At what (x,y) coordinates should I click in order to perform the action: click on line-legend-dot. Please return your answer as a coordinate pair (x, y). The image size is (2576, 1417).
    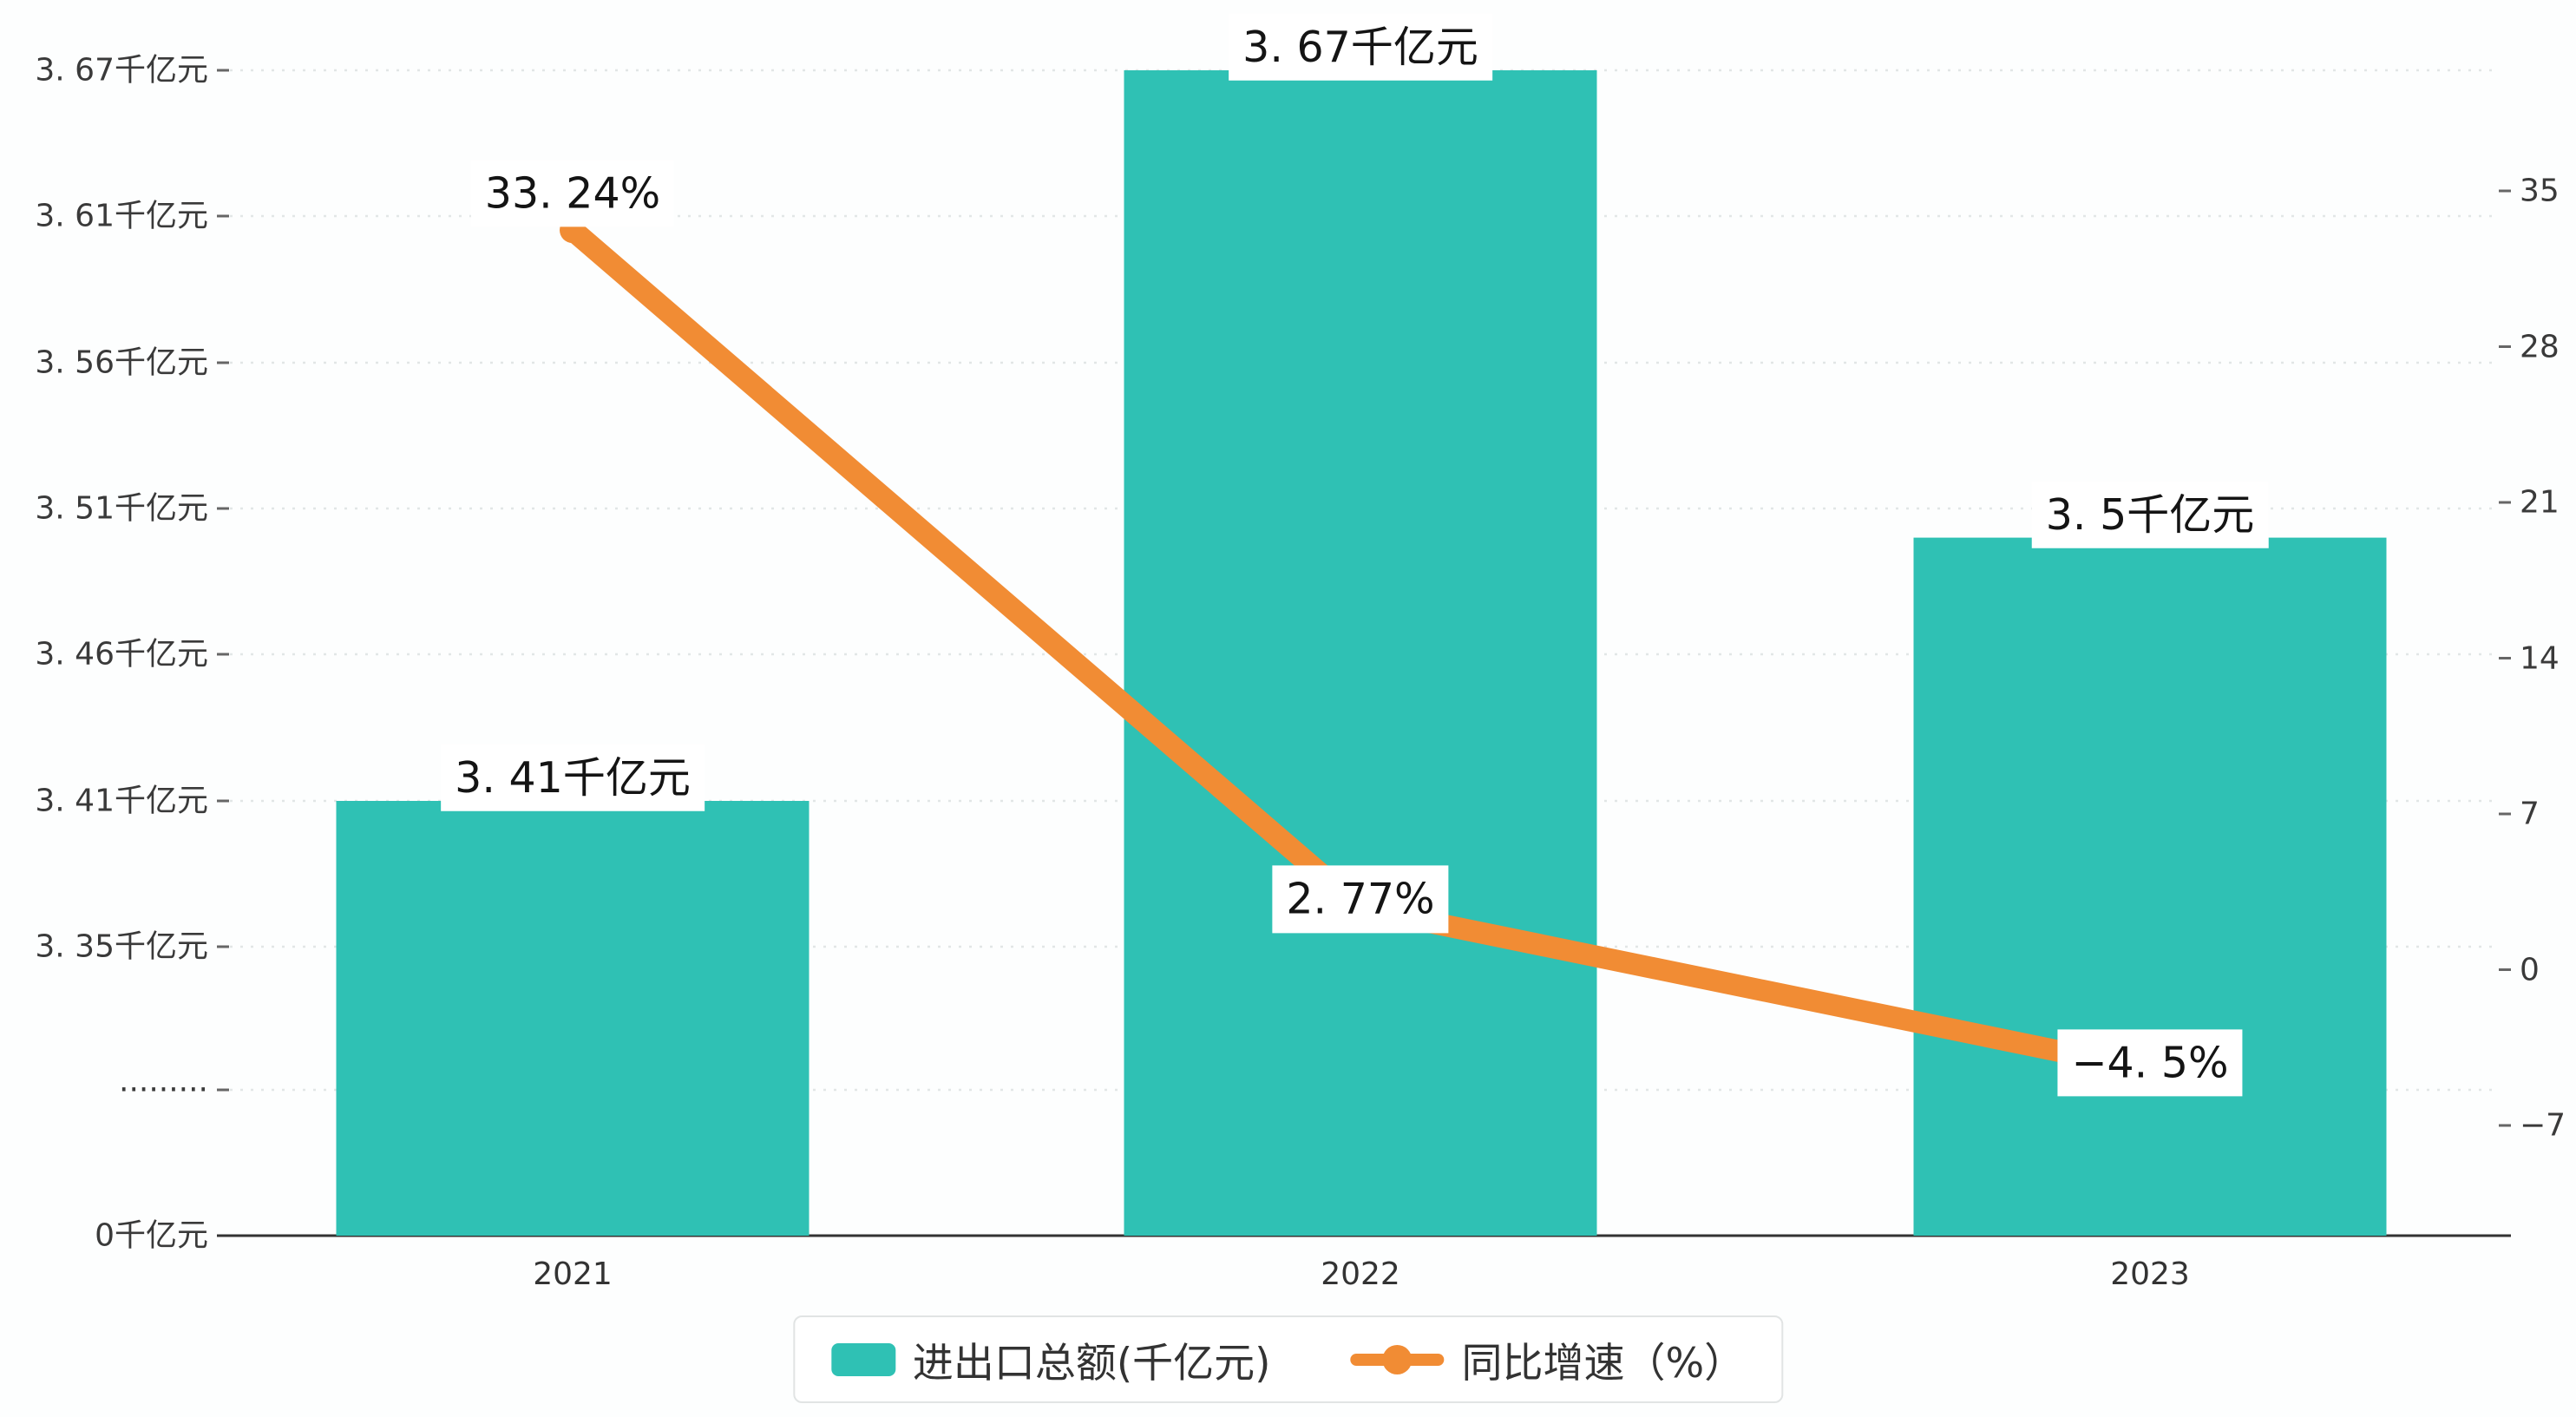
    Looking at the image, I should click on (1397, 1359).